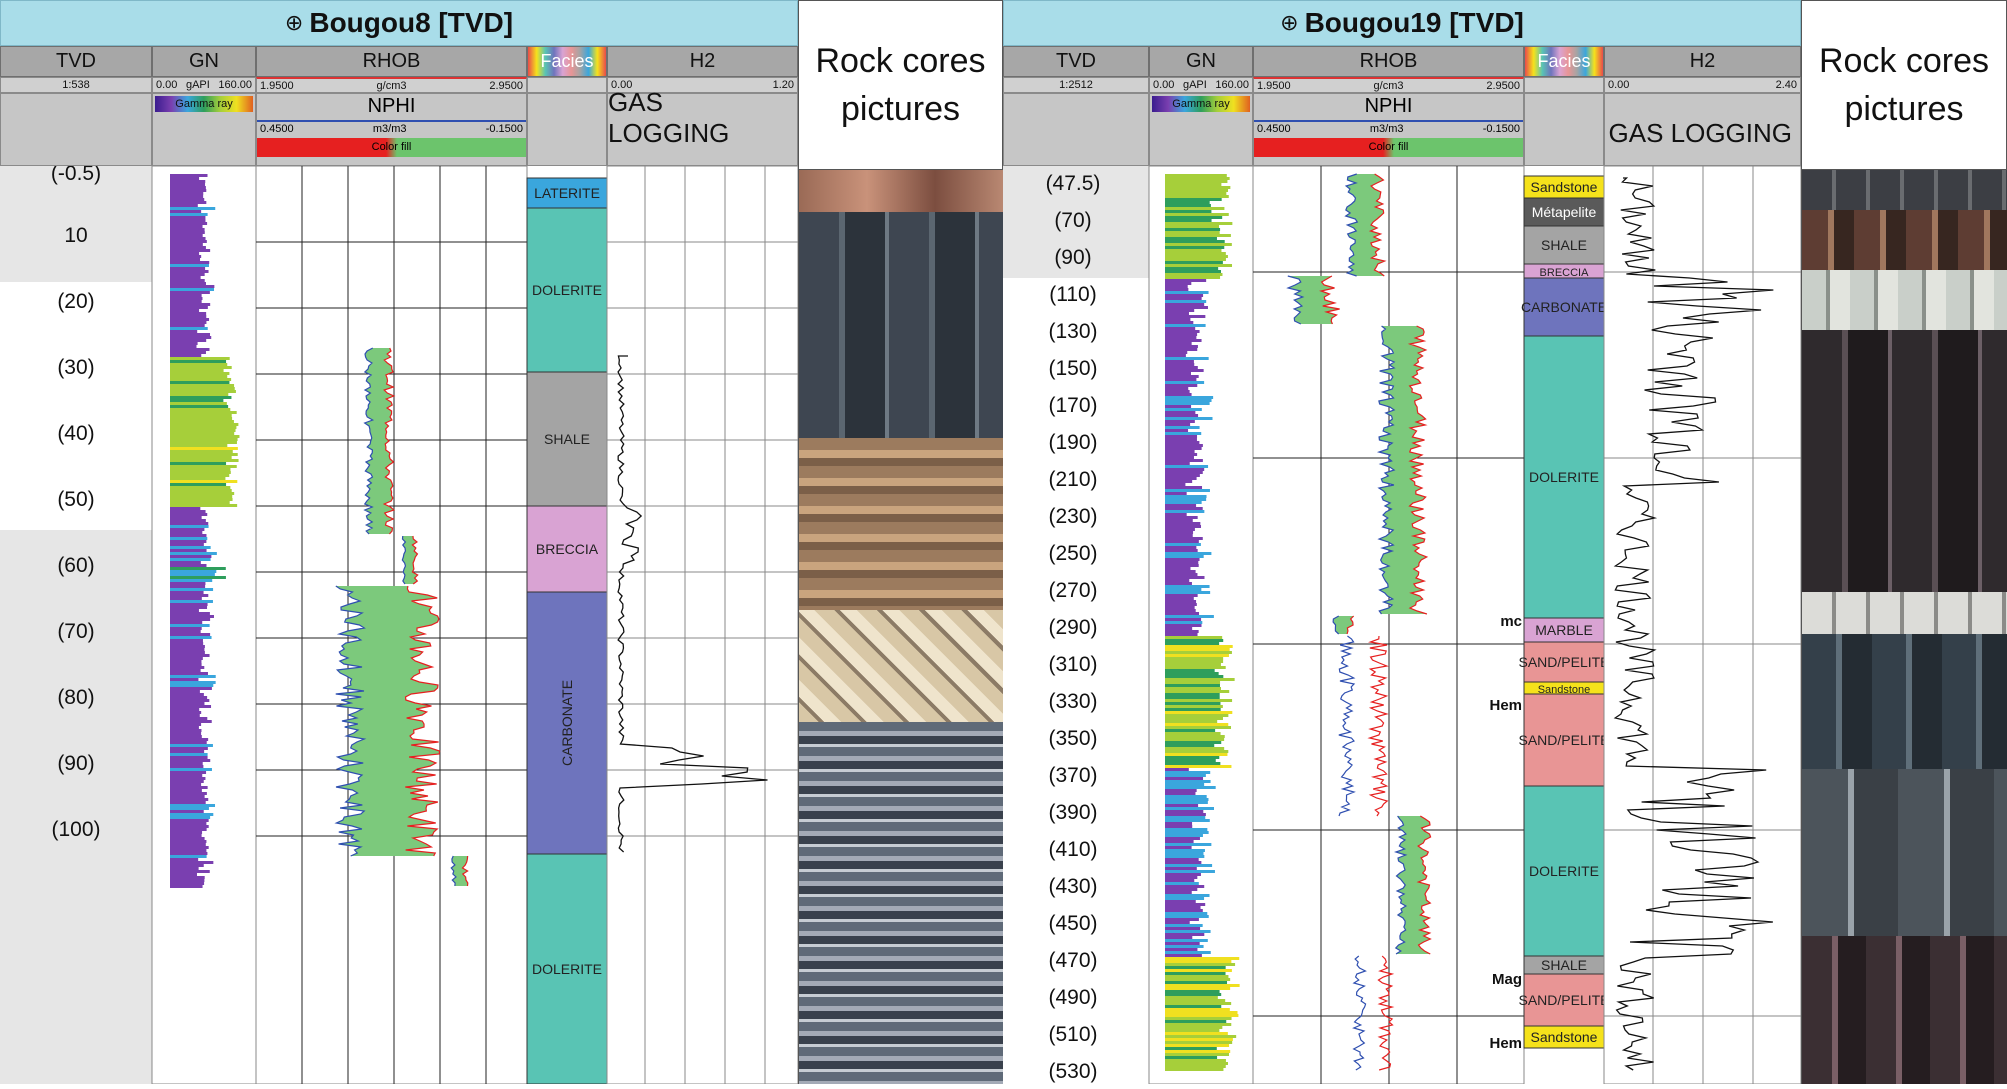 The height and width of the screenshot is (1089, 2007). I want to click on well2-depth-label: (230), so click(1072, 516).